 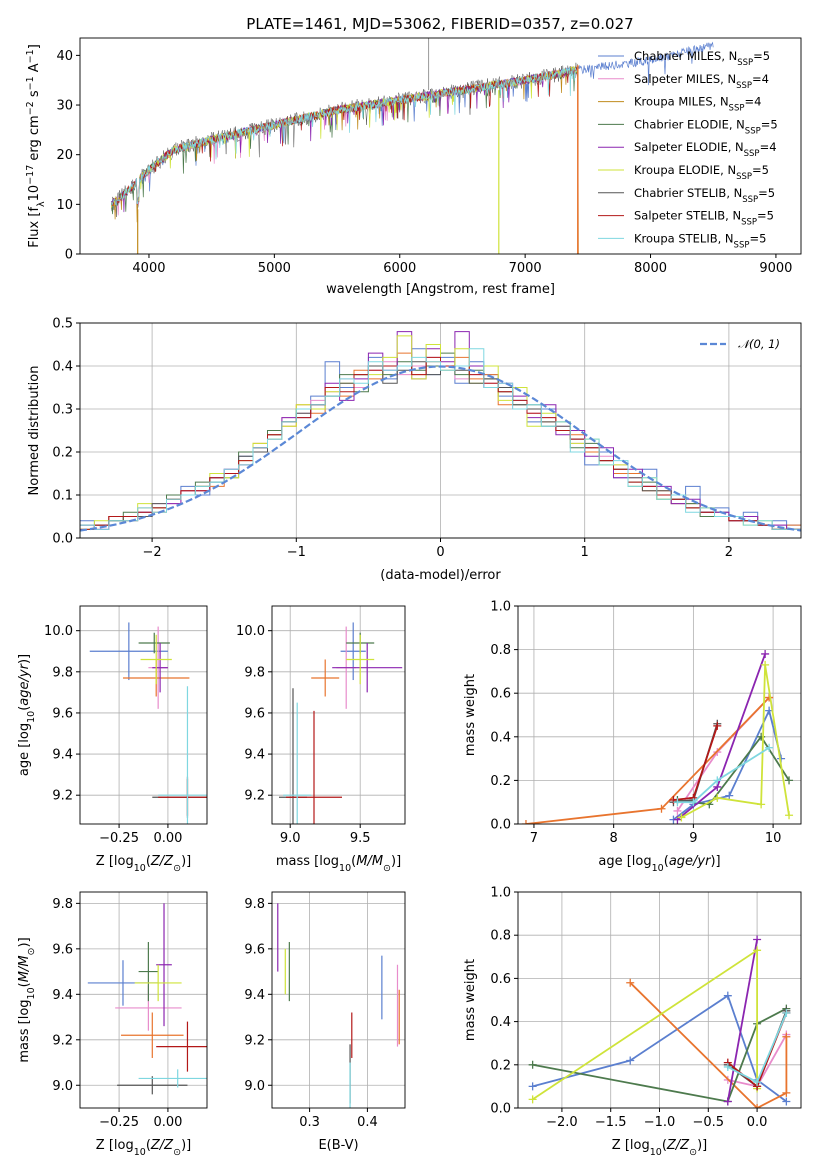 What do you see at coordinates (525, 268) in the screenshot?
I see `x-tick-label: 7000` at bounding box center [525, 268].